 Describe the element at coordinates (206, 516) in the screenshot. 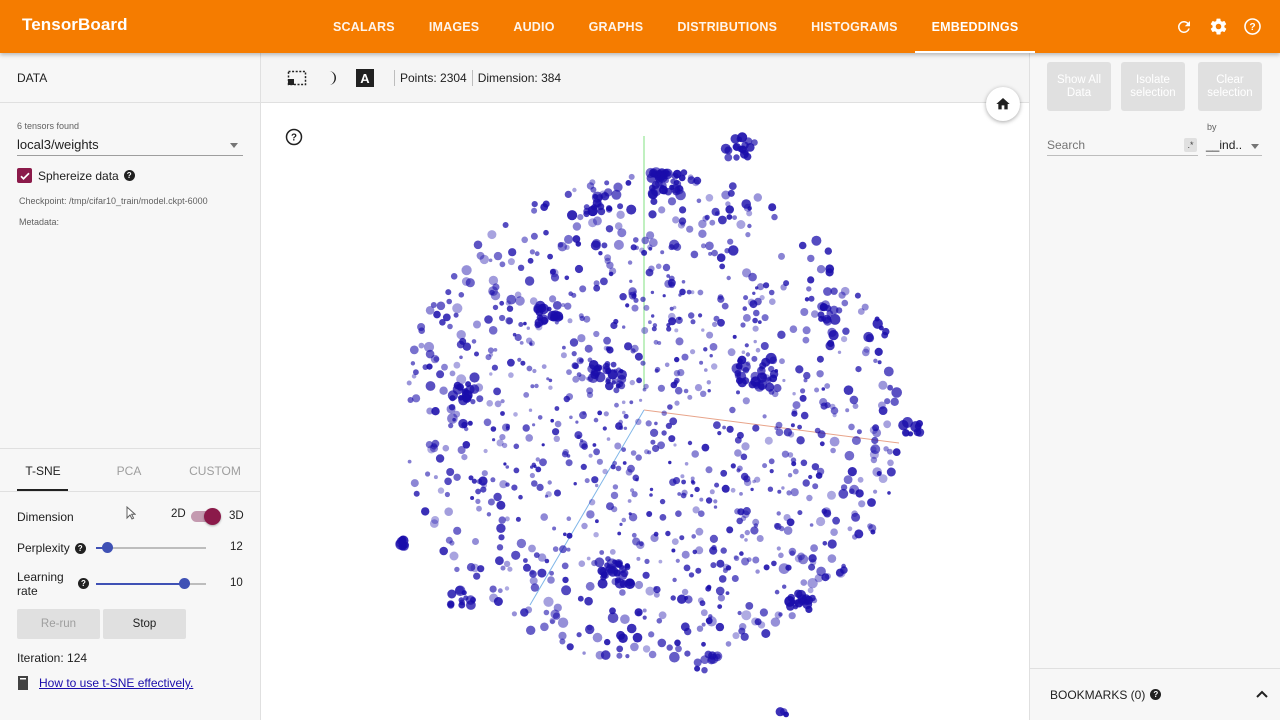

I see `dimension-toggle` at that location.